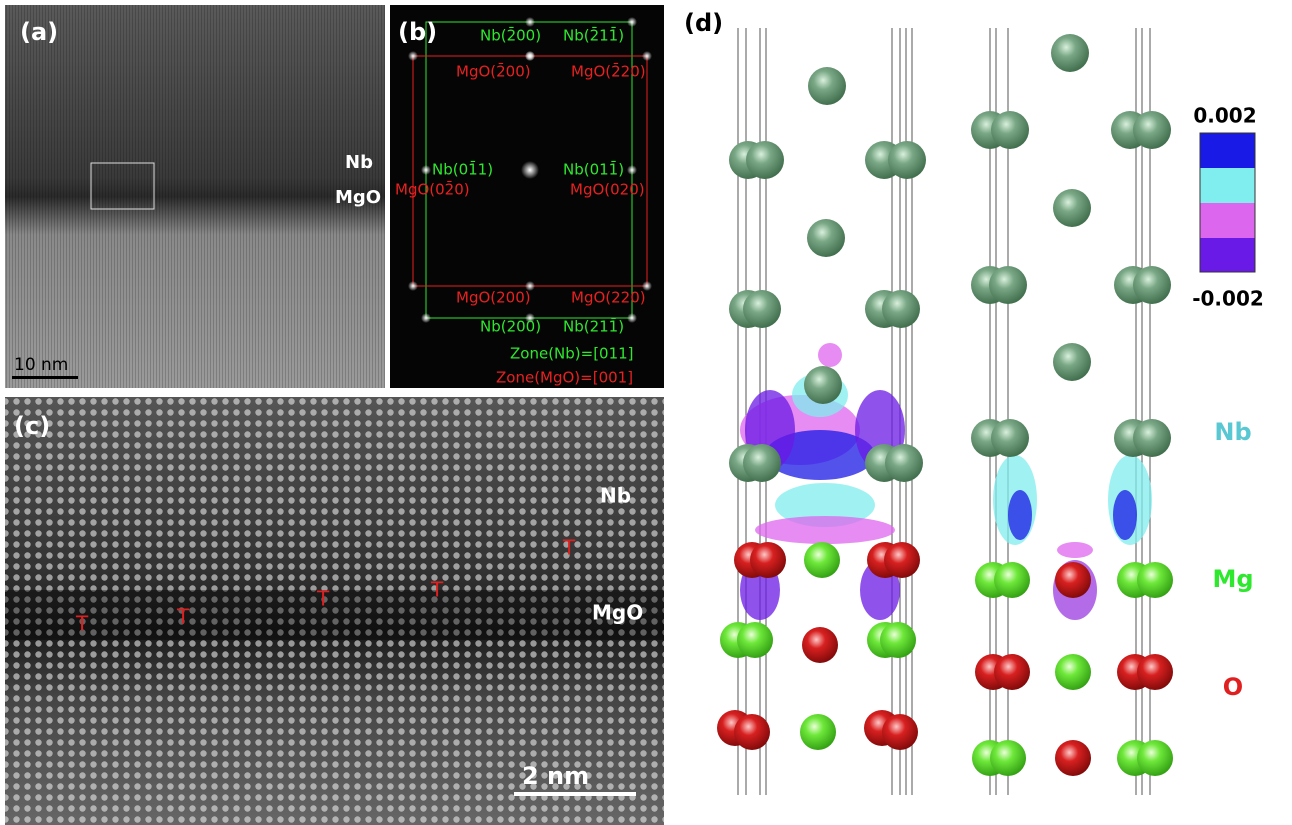  Describe the element at coordinates (1233, 687) in the screenshot. I see `species-label: O` at that location.